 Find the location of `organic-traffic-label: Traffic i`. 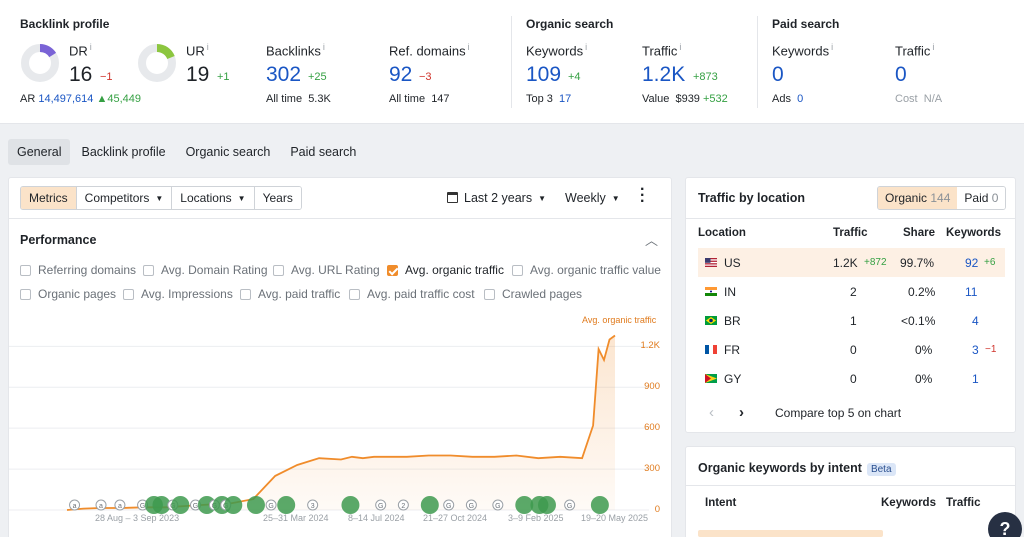

organic-traffic-label: Traffic i is located at coordinates (662, 50).